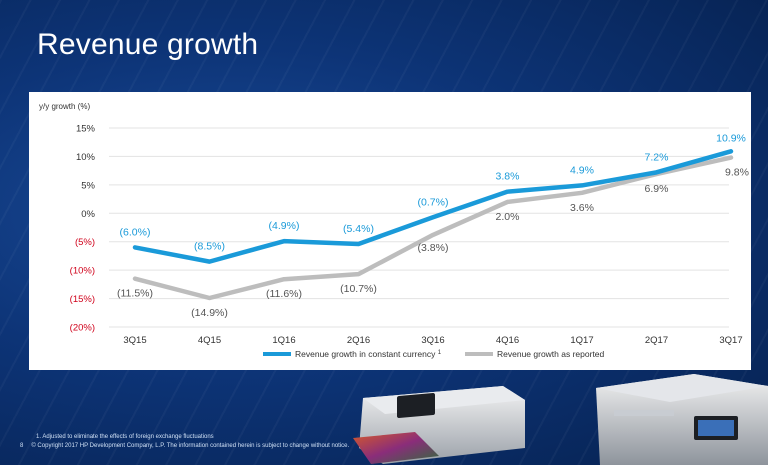 This screenshot has height=465, width=768. I want to click on x-tick-label: 4Q15, so click(209, 340).